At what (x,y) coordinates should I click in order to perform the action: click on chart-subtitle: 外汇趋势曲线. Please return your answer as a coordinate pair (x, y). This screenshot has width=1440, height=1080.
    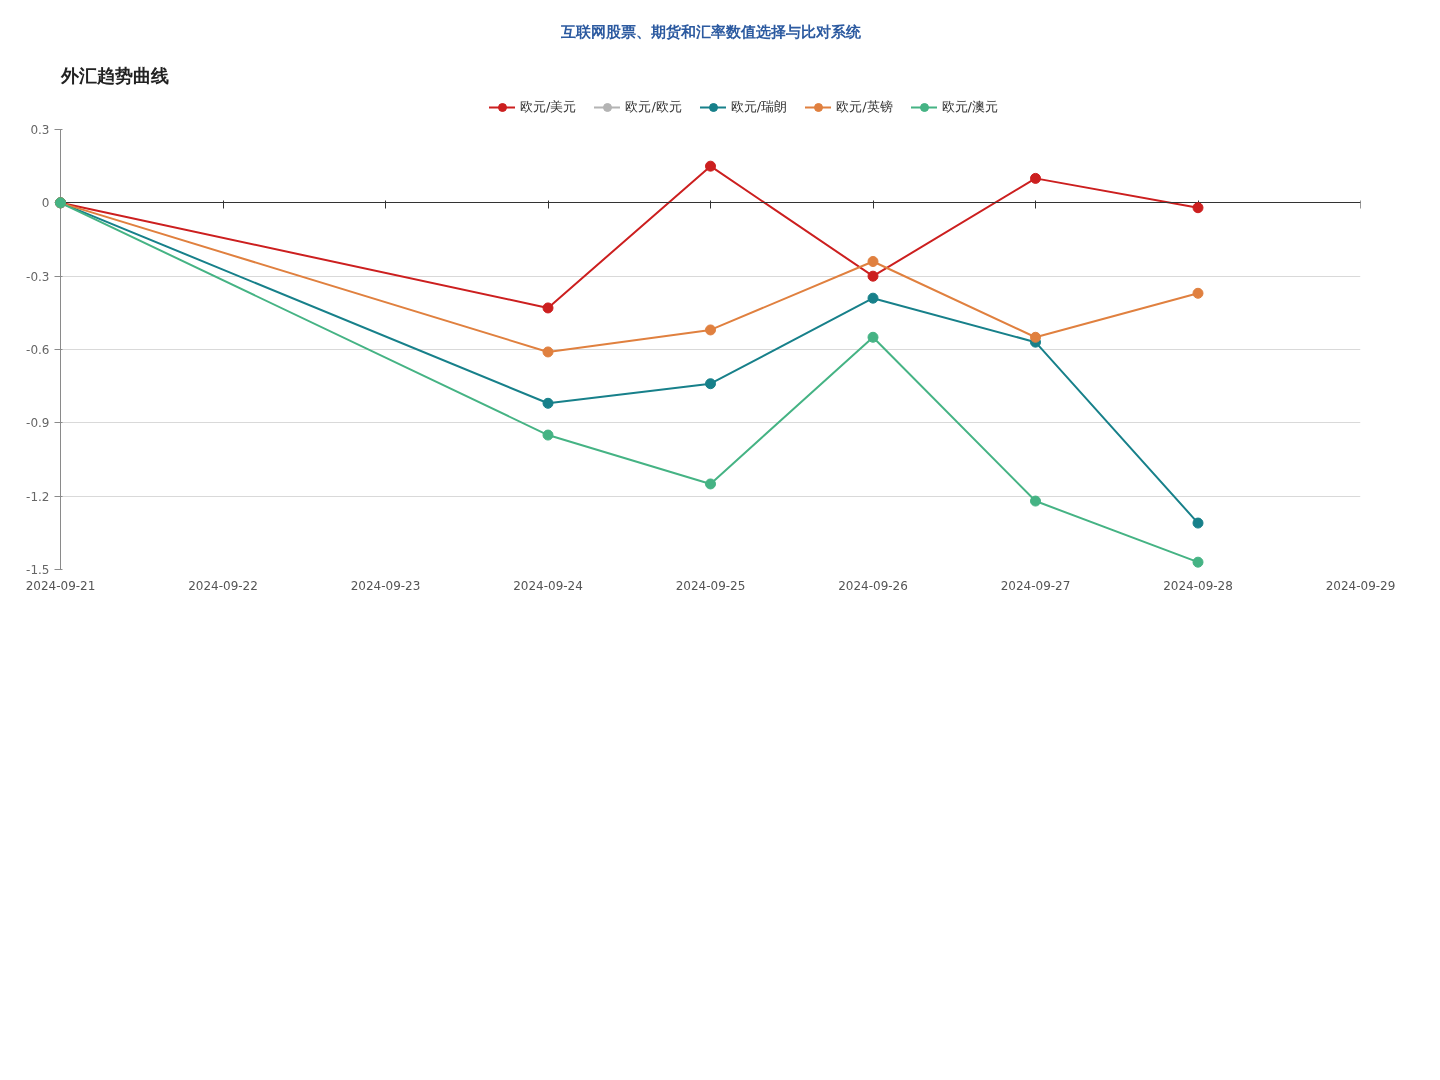
    Looking at the image, I should click on (114, 75).